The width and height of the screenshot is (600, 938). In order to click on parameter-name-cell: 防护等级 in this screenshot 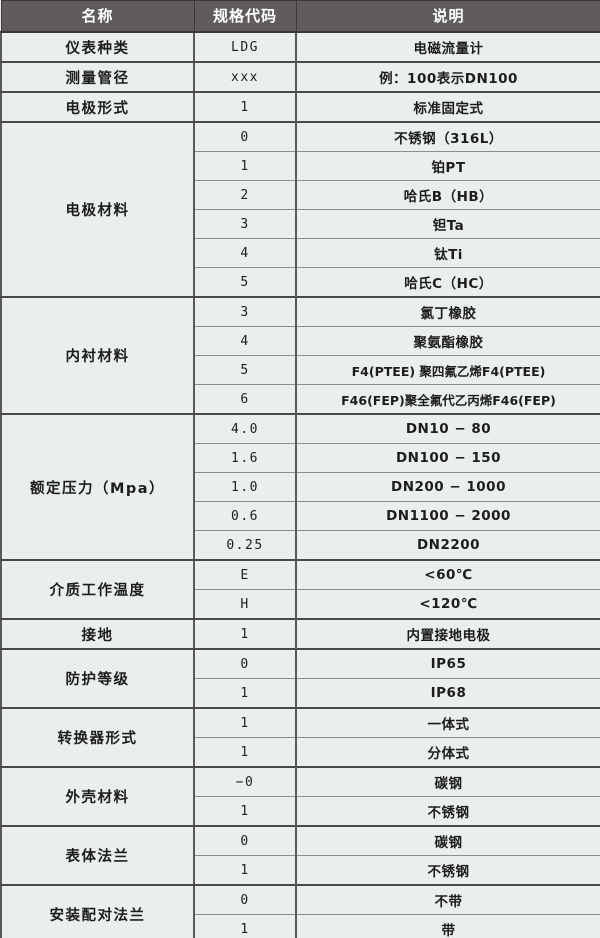, I will do `click(97, 678)`.